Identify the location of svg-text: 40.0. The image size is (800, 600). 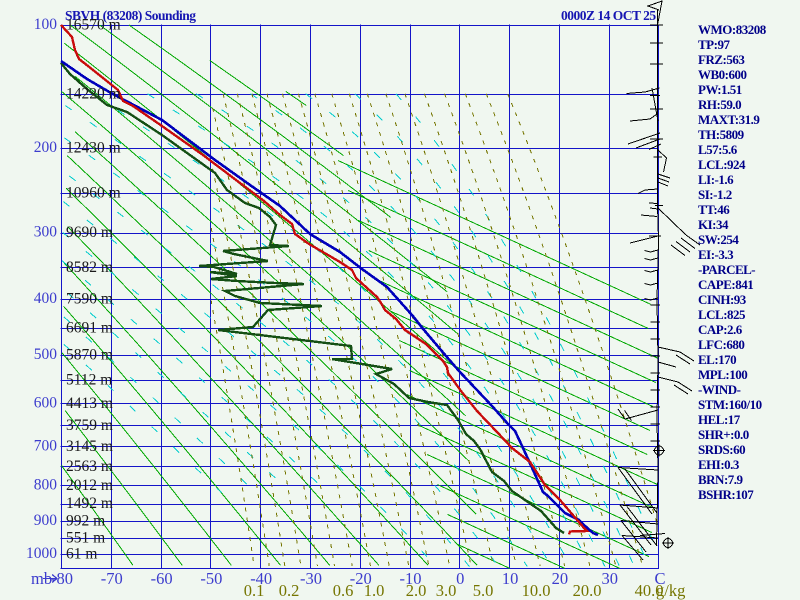
(649, 590).